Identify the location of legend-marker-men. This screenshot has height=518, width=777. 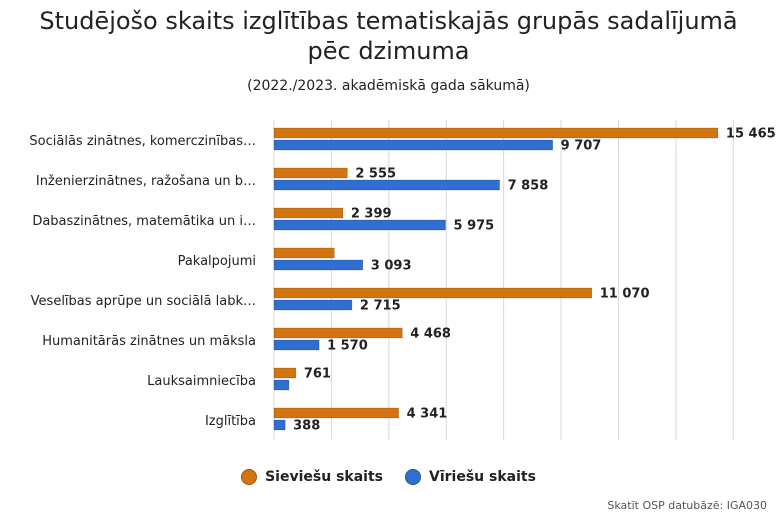
(412, 477).